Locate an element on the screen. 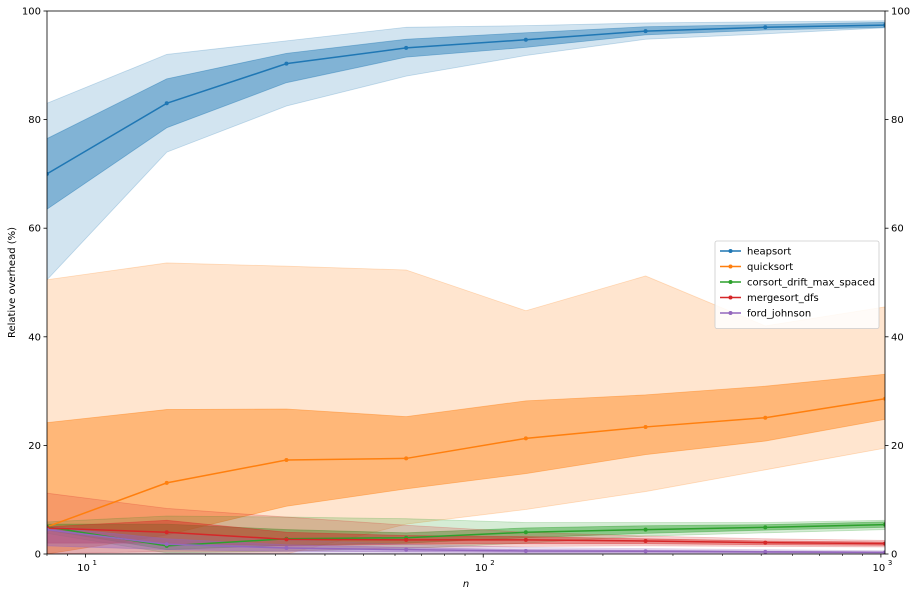 The image size is (917, 596). y-tick-label-left: 100 is located at coordinates (31, 12).